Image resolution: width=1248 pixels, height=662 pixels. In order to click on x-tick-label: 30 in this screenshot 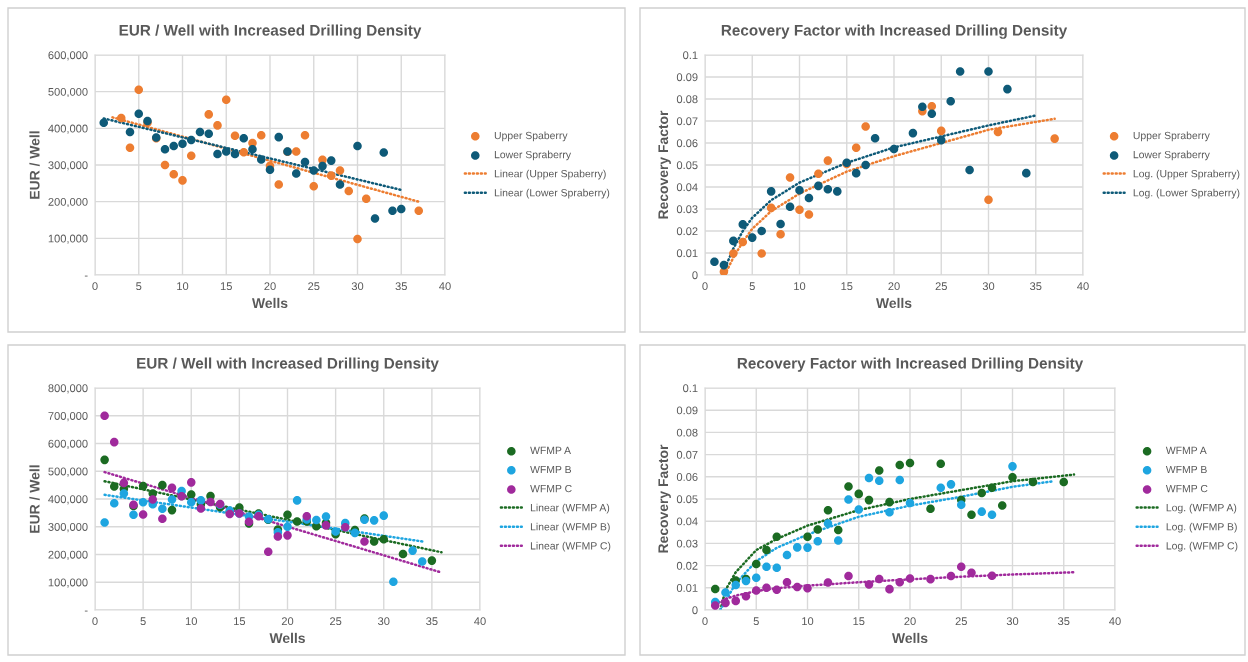, I will do `click(1012, 621)`.